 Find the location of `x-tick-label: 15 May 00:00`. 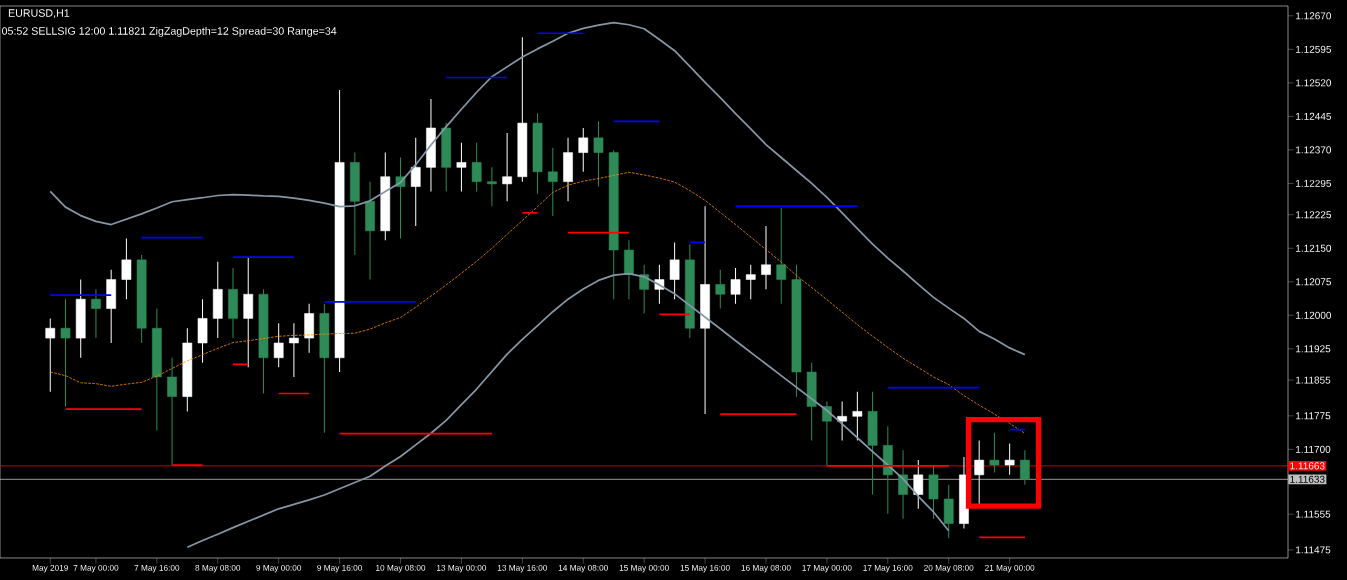

x-tick-label: 15 May 00:00 is located at coordinates (644, 568).